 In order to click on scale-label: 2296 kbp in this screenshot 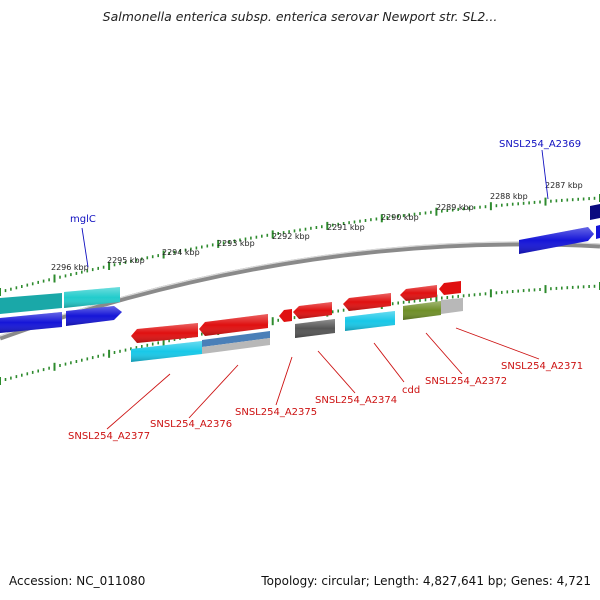, I will do `click(70, 267)`.